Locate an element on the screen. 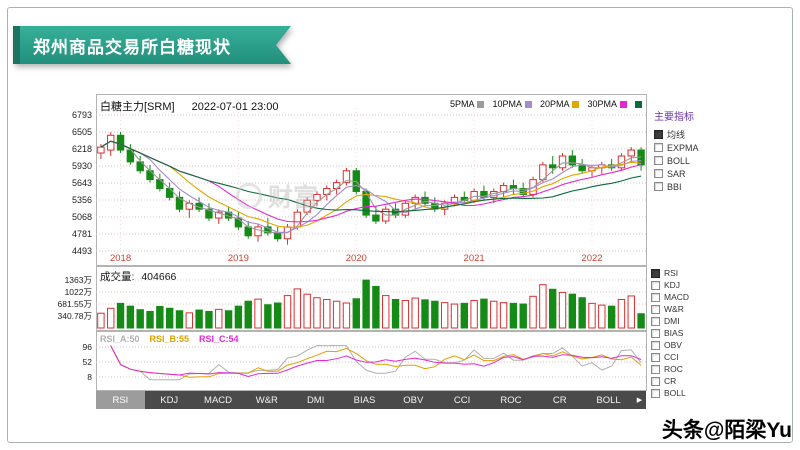 The height and width of the screenshot is (450, 800). tab-dmi: DMI is located at coordinates (315, 400).